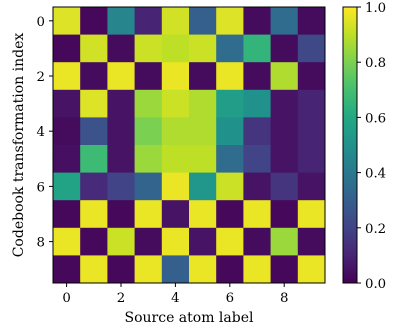 The width and height of the screenshot is (395, 329). I want to click on x-tick-label: 0, so click(66, 298).